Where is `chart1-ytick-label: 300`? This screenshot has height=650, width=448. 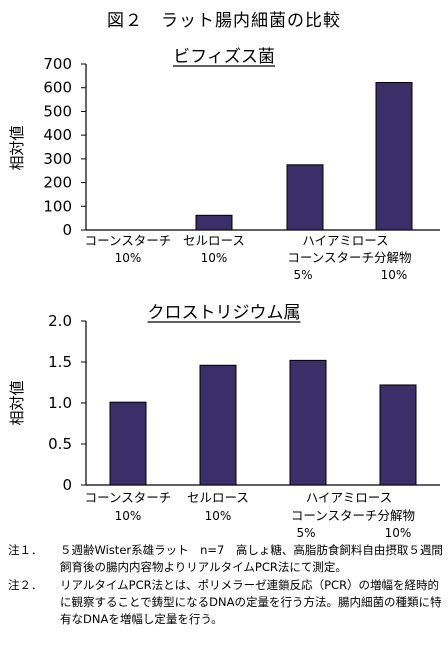 chart1-ytick-label: 300 is located at coordinates (57, 159).